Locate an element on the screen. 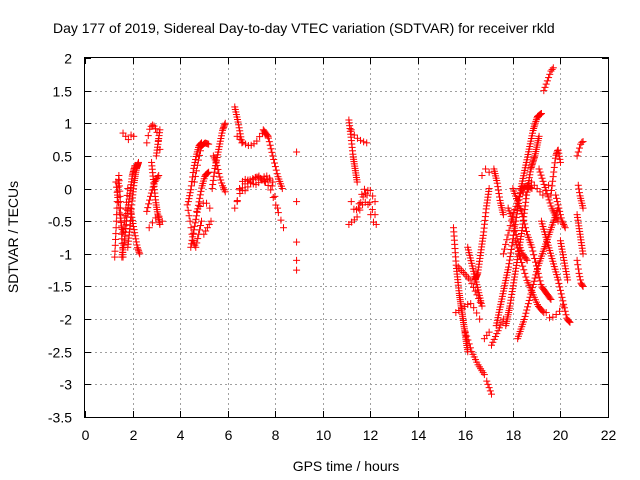 The height and width of the screenshot is (480, 640). x-tick-label: 18 is located at coordinates (514, 435).